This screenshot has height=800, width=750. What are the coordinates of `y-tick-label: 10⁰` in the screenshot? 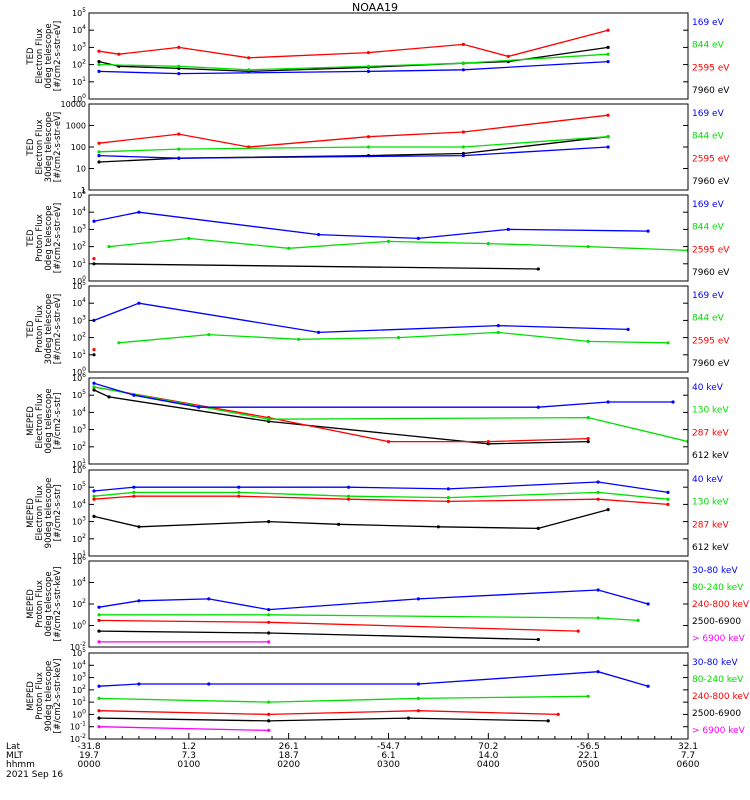 It's located at (79, 713).